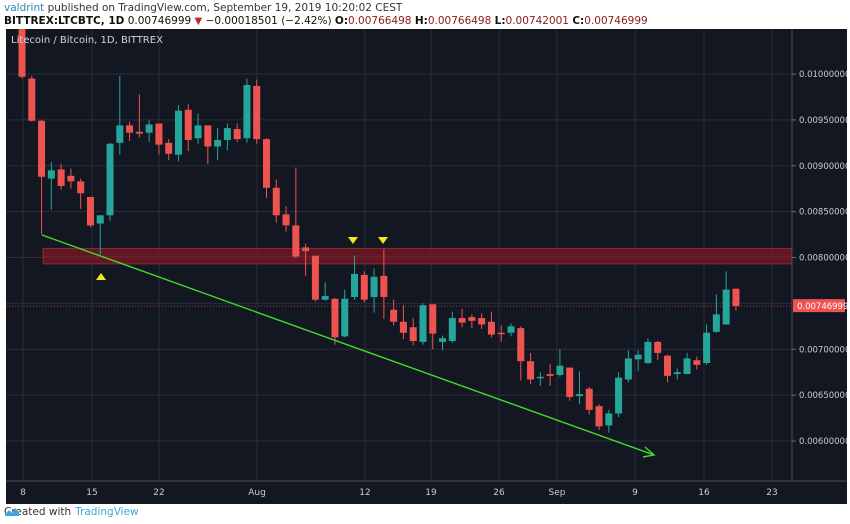  What do you see at coordinates (24, 8) in the screenshot?
I see `author-link: valdrint` at bounding box center [24, 8].